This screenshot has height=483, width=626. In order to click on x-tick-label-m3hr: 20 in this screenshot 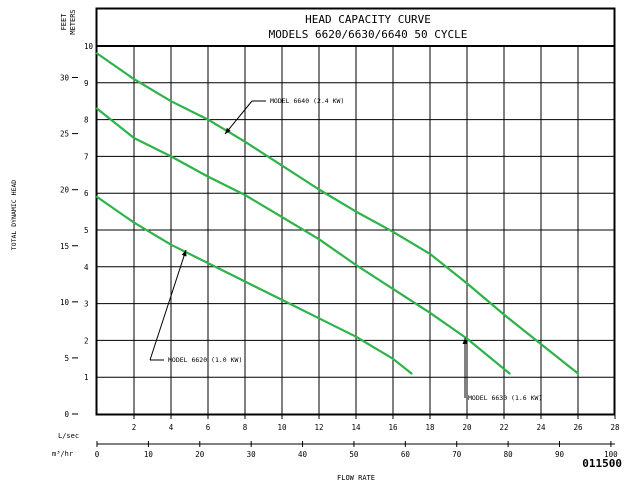, I will do `click(200, 454)`.